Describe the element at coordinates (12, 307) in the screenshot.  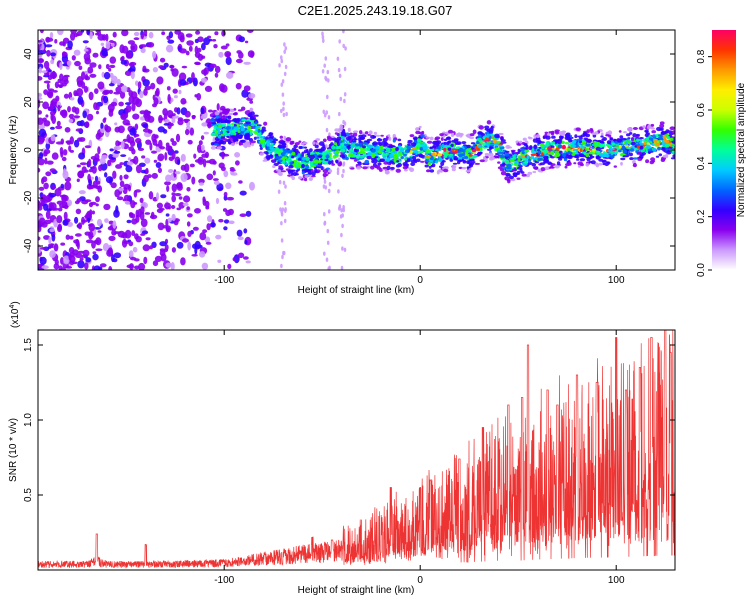
I see `snr-multiplier-exponent: 4` at that location.